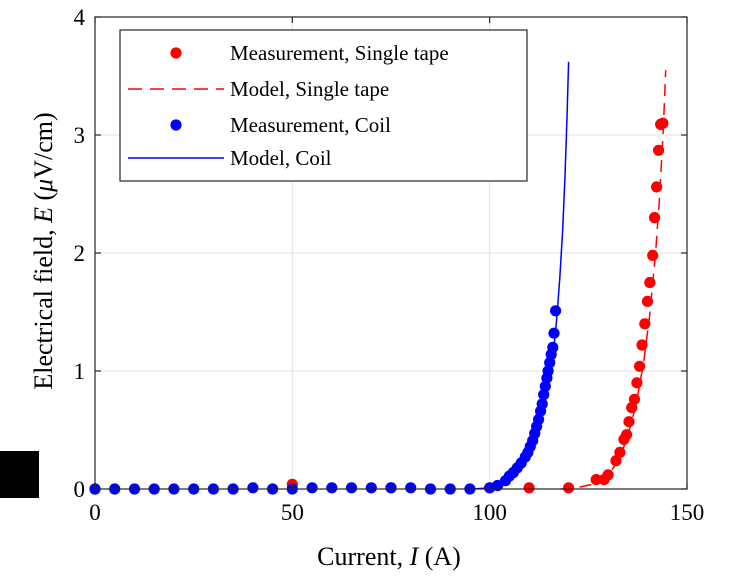 This screenshot has width=731, height=581. Describe the element at coordinates (19, 474) in the screenshot. I see `black-block` at that location.